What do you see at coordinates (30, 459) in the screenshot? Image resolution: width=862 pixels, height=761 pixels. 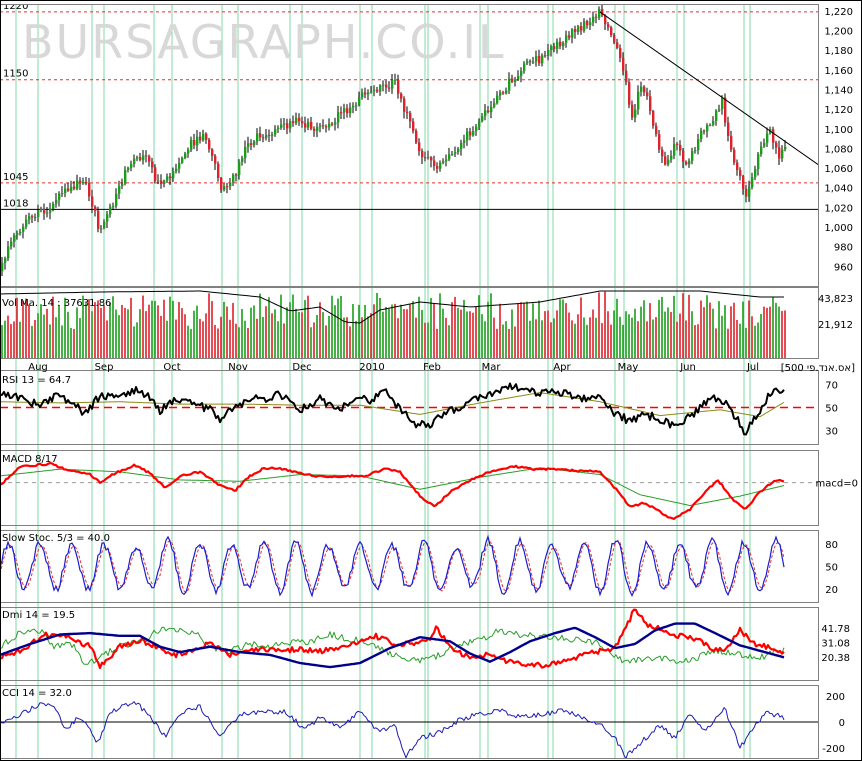 I see `macd-title: MACD 8/17` at bounding box center [30, 459].